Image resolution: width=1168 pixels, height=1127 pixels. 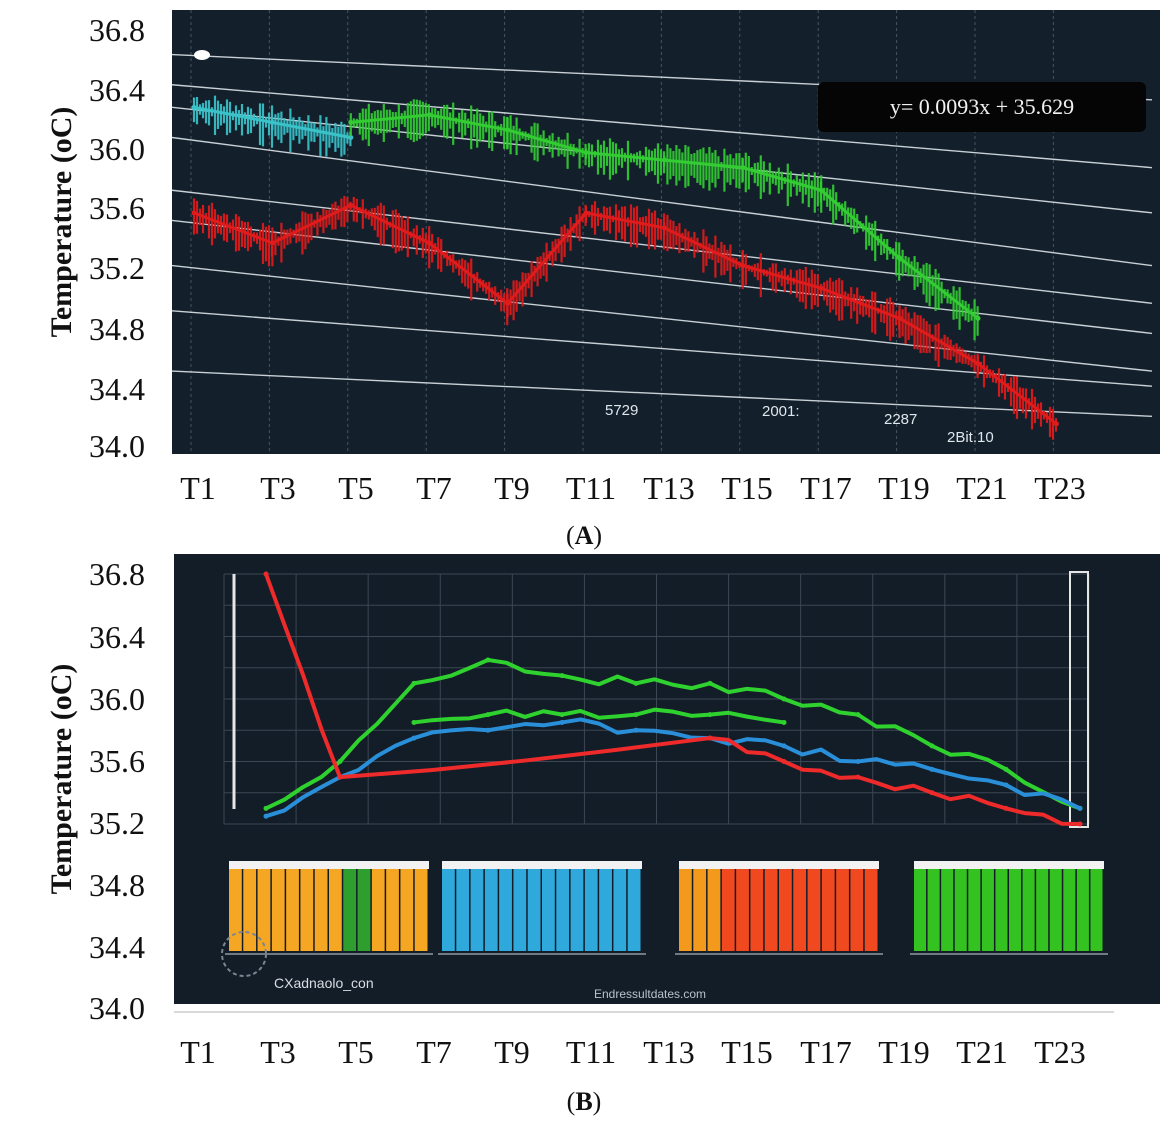 I want to click on panel-a-xtick: T15, so click(x=747, y=488).